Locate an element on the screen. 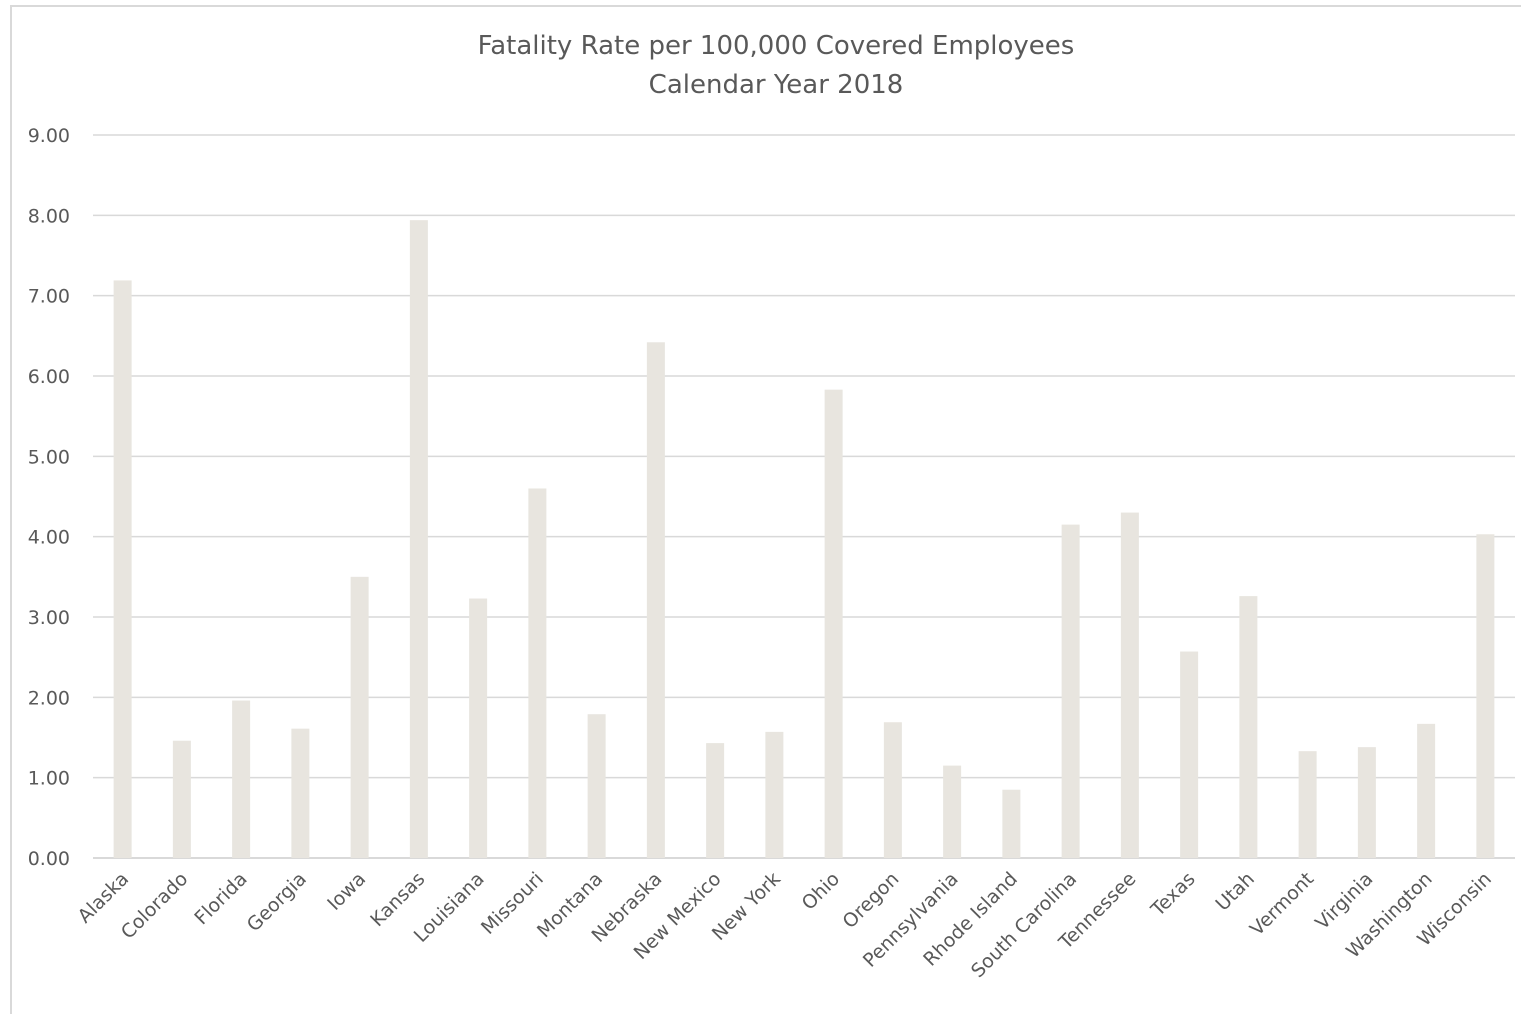 The height and width of the screenshot is (1014, 1521). x-category-label: Utah is located at coordinates (1235, 891).